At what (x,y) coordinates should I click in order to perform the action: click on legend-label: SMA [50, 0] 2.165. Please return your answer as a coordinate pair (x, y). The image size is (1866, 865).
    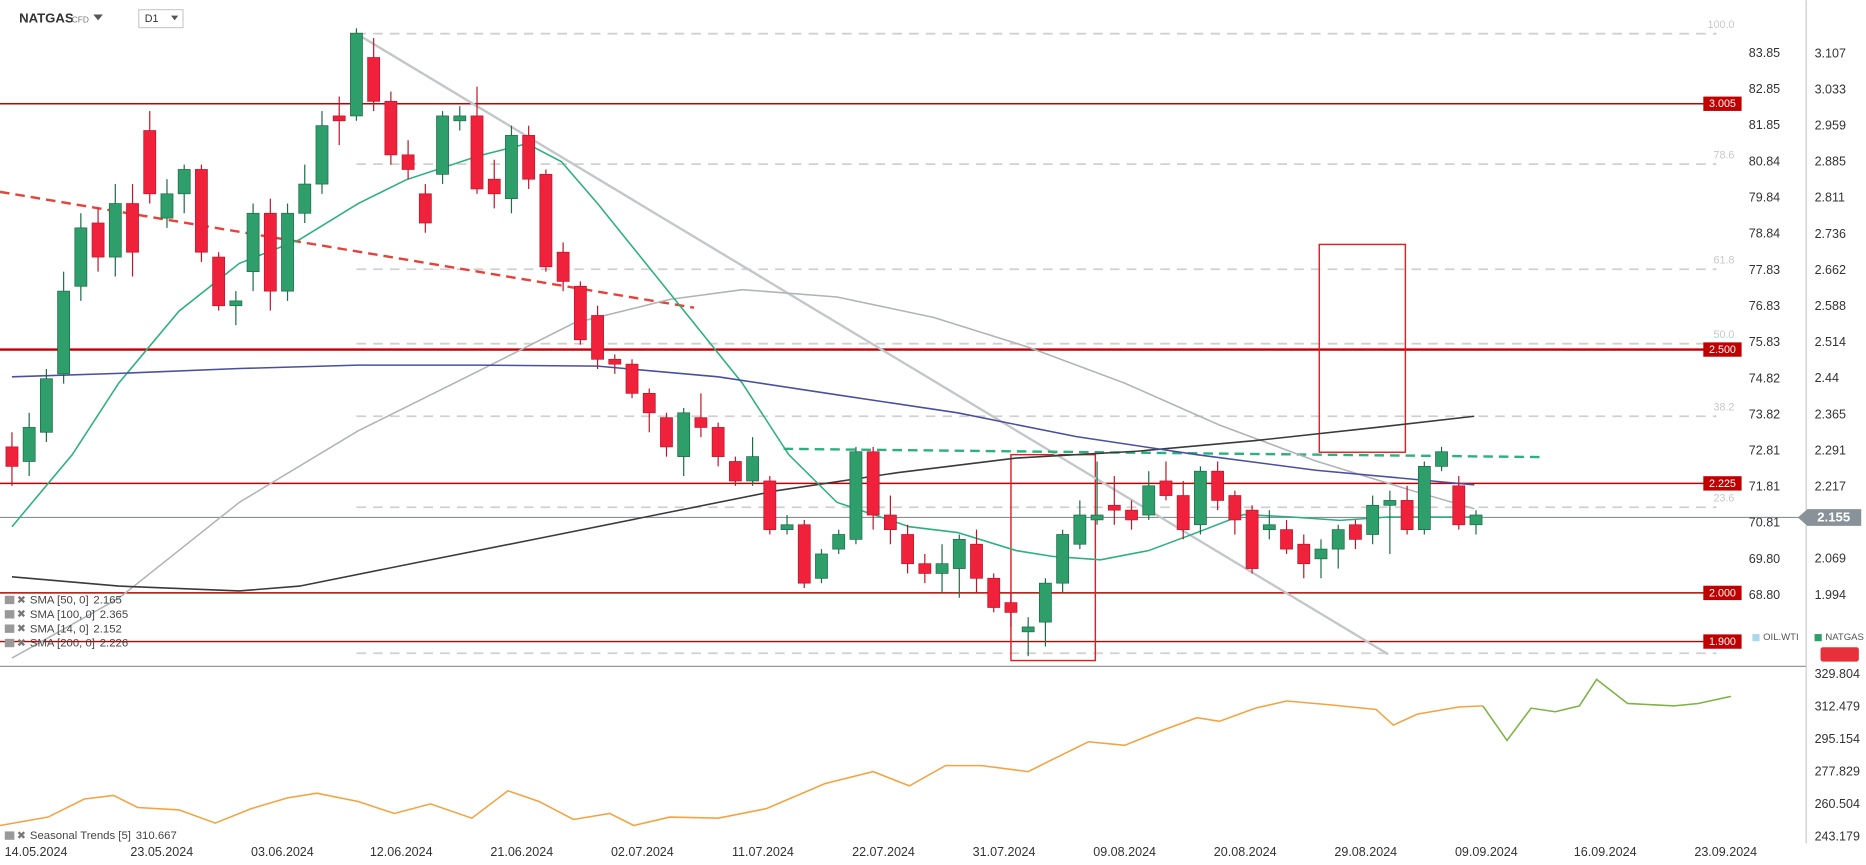
    Looking at the image, I should click on (76, 601).